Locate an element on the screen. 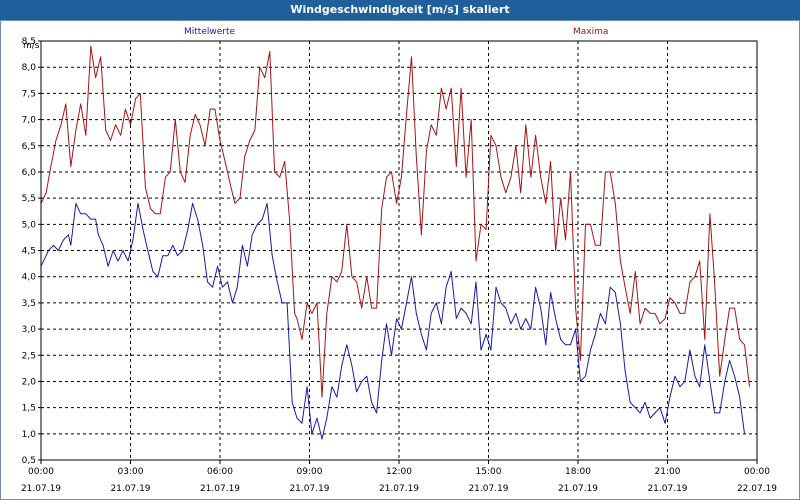  y-tick-label: 4,5 is located at coordinates (29, 252).